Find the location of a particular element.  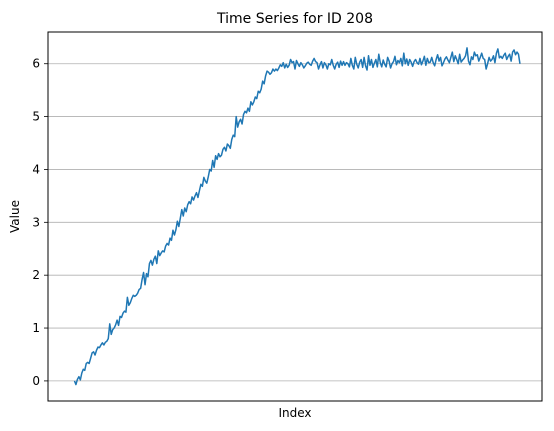

y-tick-label: 6 is located at coordinates (36, 64).